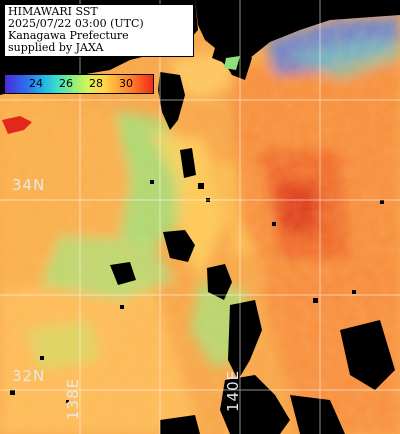 This screenshot has height=434, width=400. Describe the element at coordinates (233, 390) in the screenshot. I see `lon-label-140e: 140E` at that location.